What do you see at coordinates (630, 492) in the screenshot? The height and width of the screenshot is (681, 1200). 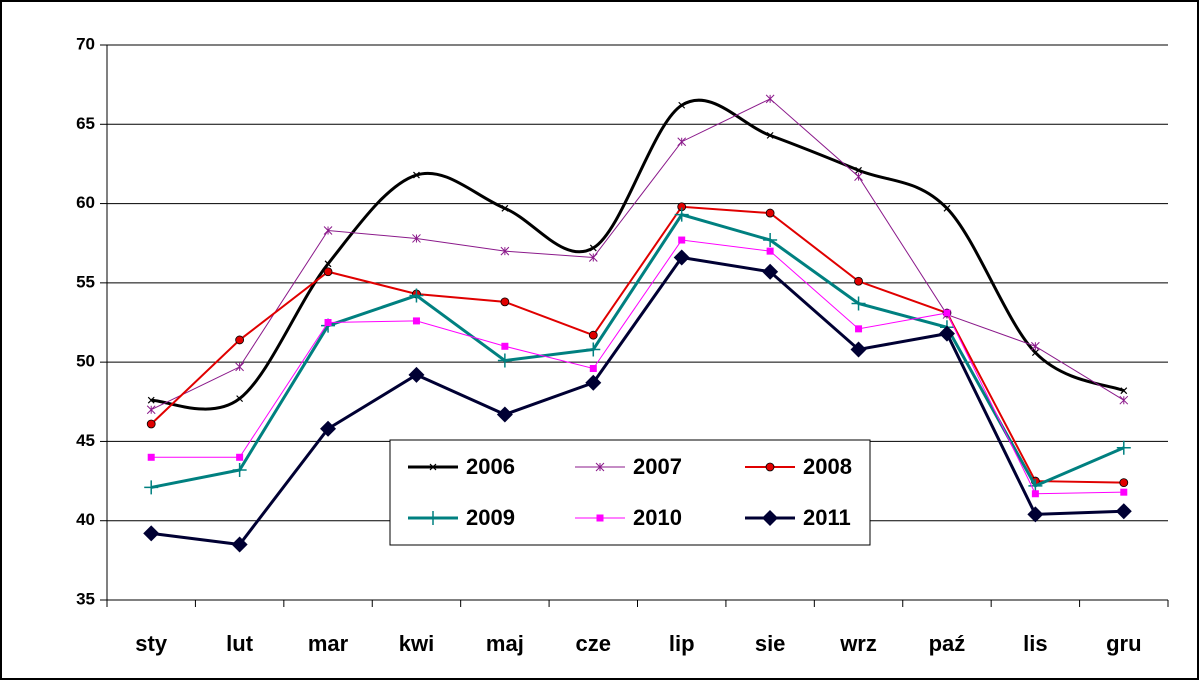 I see `legend: 2006 2007 2008 2009 2010 2011` at bounding box center [630, 492].